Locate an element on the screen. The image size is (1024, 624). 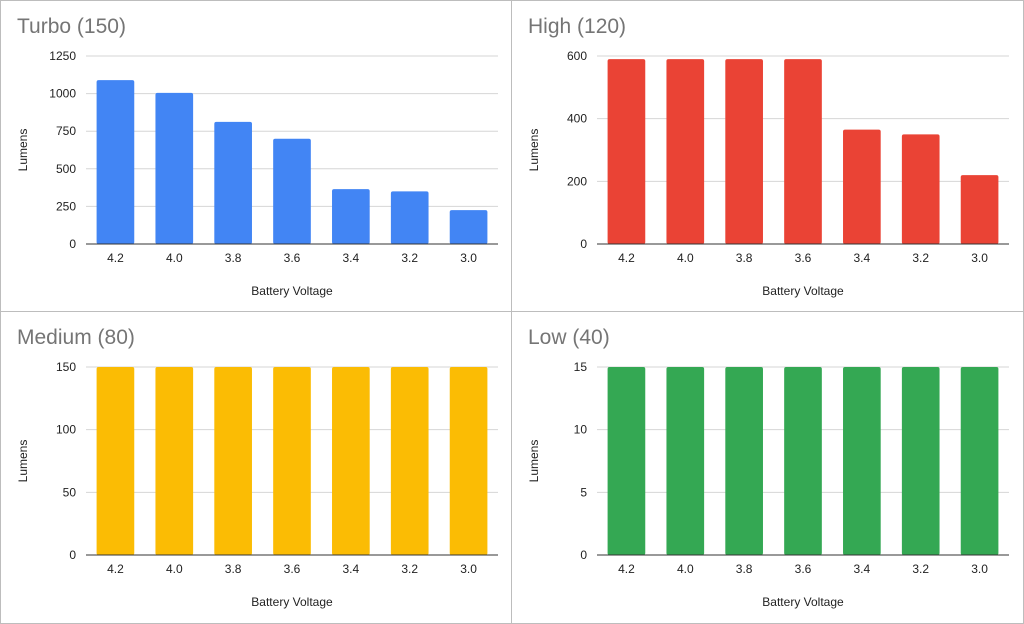
y-tick-label: 15 is located at coordinates (581, 367).